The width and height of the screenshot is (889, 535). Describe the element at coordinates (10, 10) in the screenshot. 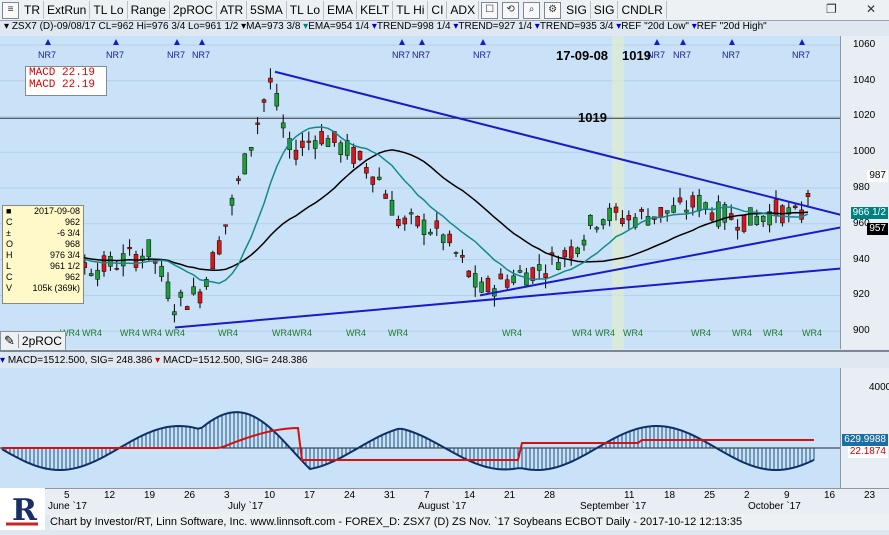

I see `menu-icon: ≡` at that location.